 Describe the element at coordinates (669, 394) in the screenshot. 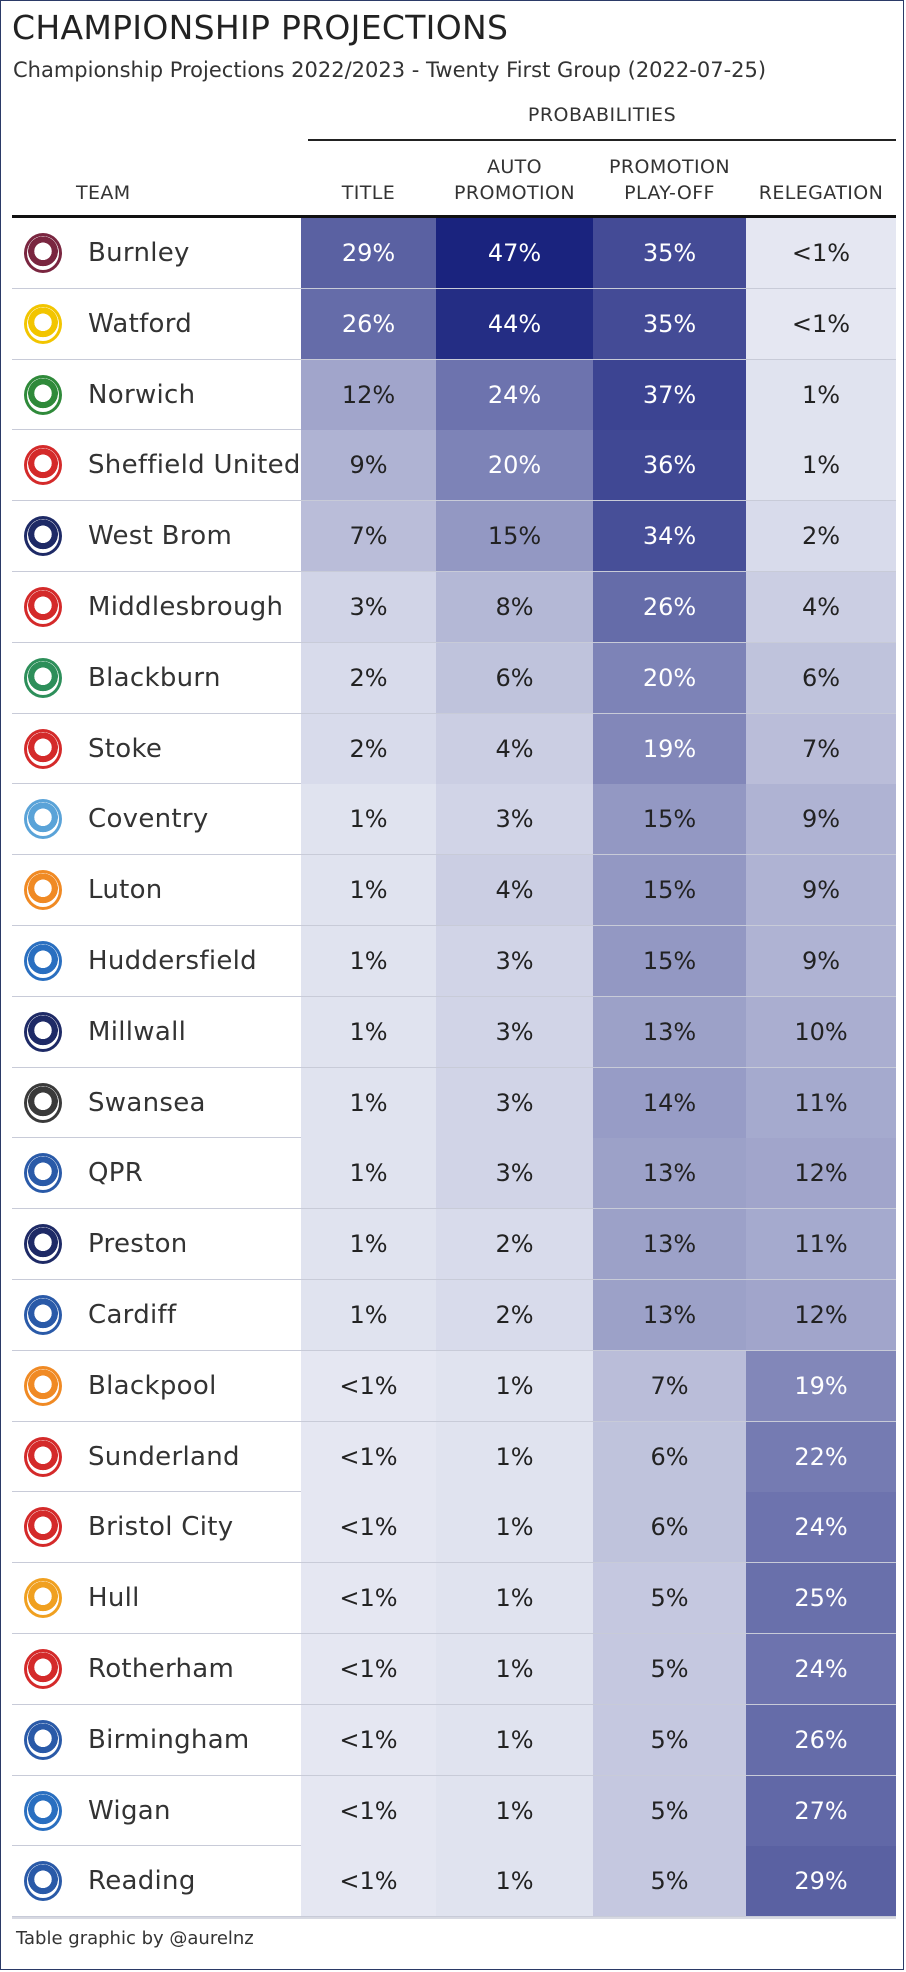

I see `cell-playoff: 37%` at that location.